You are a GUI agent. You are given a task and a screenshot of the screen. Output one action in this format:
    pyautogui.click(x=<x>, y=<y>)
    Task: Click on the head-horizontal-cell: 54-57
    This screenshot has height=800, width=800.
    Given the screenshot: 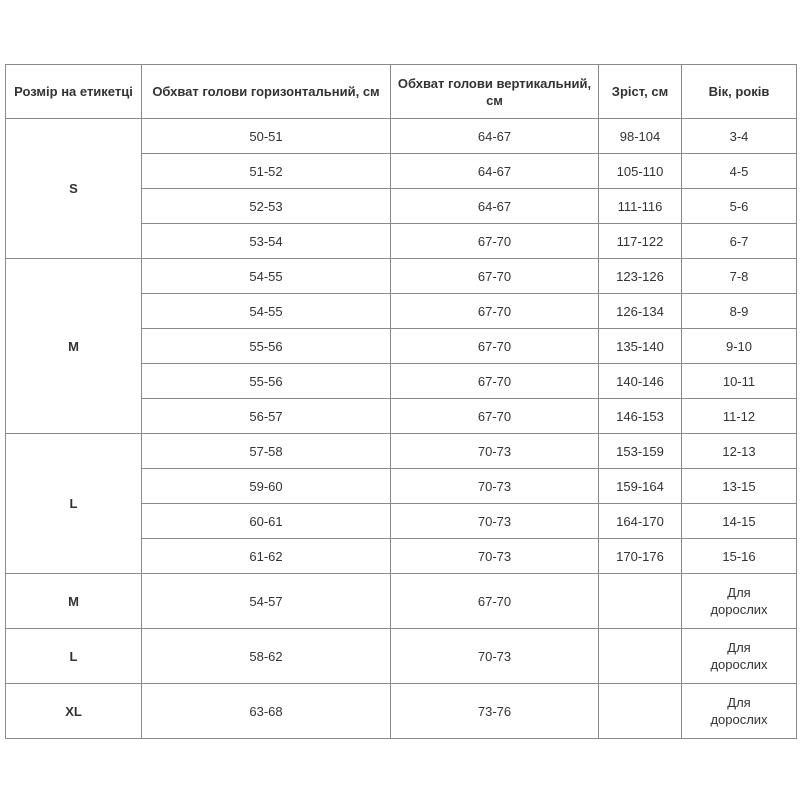 What is the action you would take?
    pyautogui.click(x=266, y=601)
    